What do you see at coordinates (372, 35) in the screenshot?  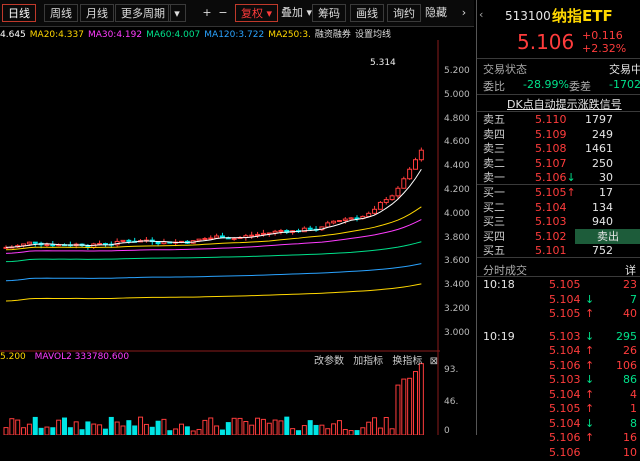 I see `ma-legend-item: 设置均线` at bounding box center [372, 35].